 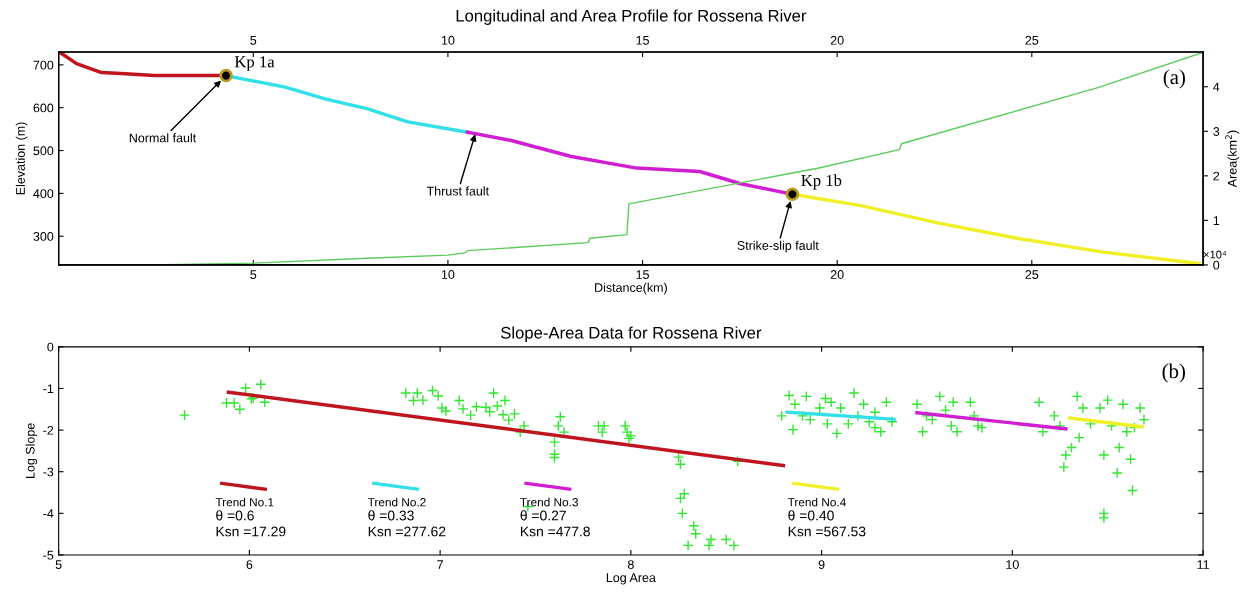 I want to click on x-axis-title: Log Area, so click(x=631, y=579).